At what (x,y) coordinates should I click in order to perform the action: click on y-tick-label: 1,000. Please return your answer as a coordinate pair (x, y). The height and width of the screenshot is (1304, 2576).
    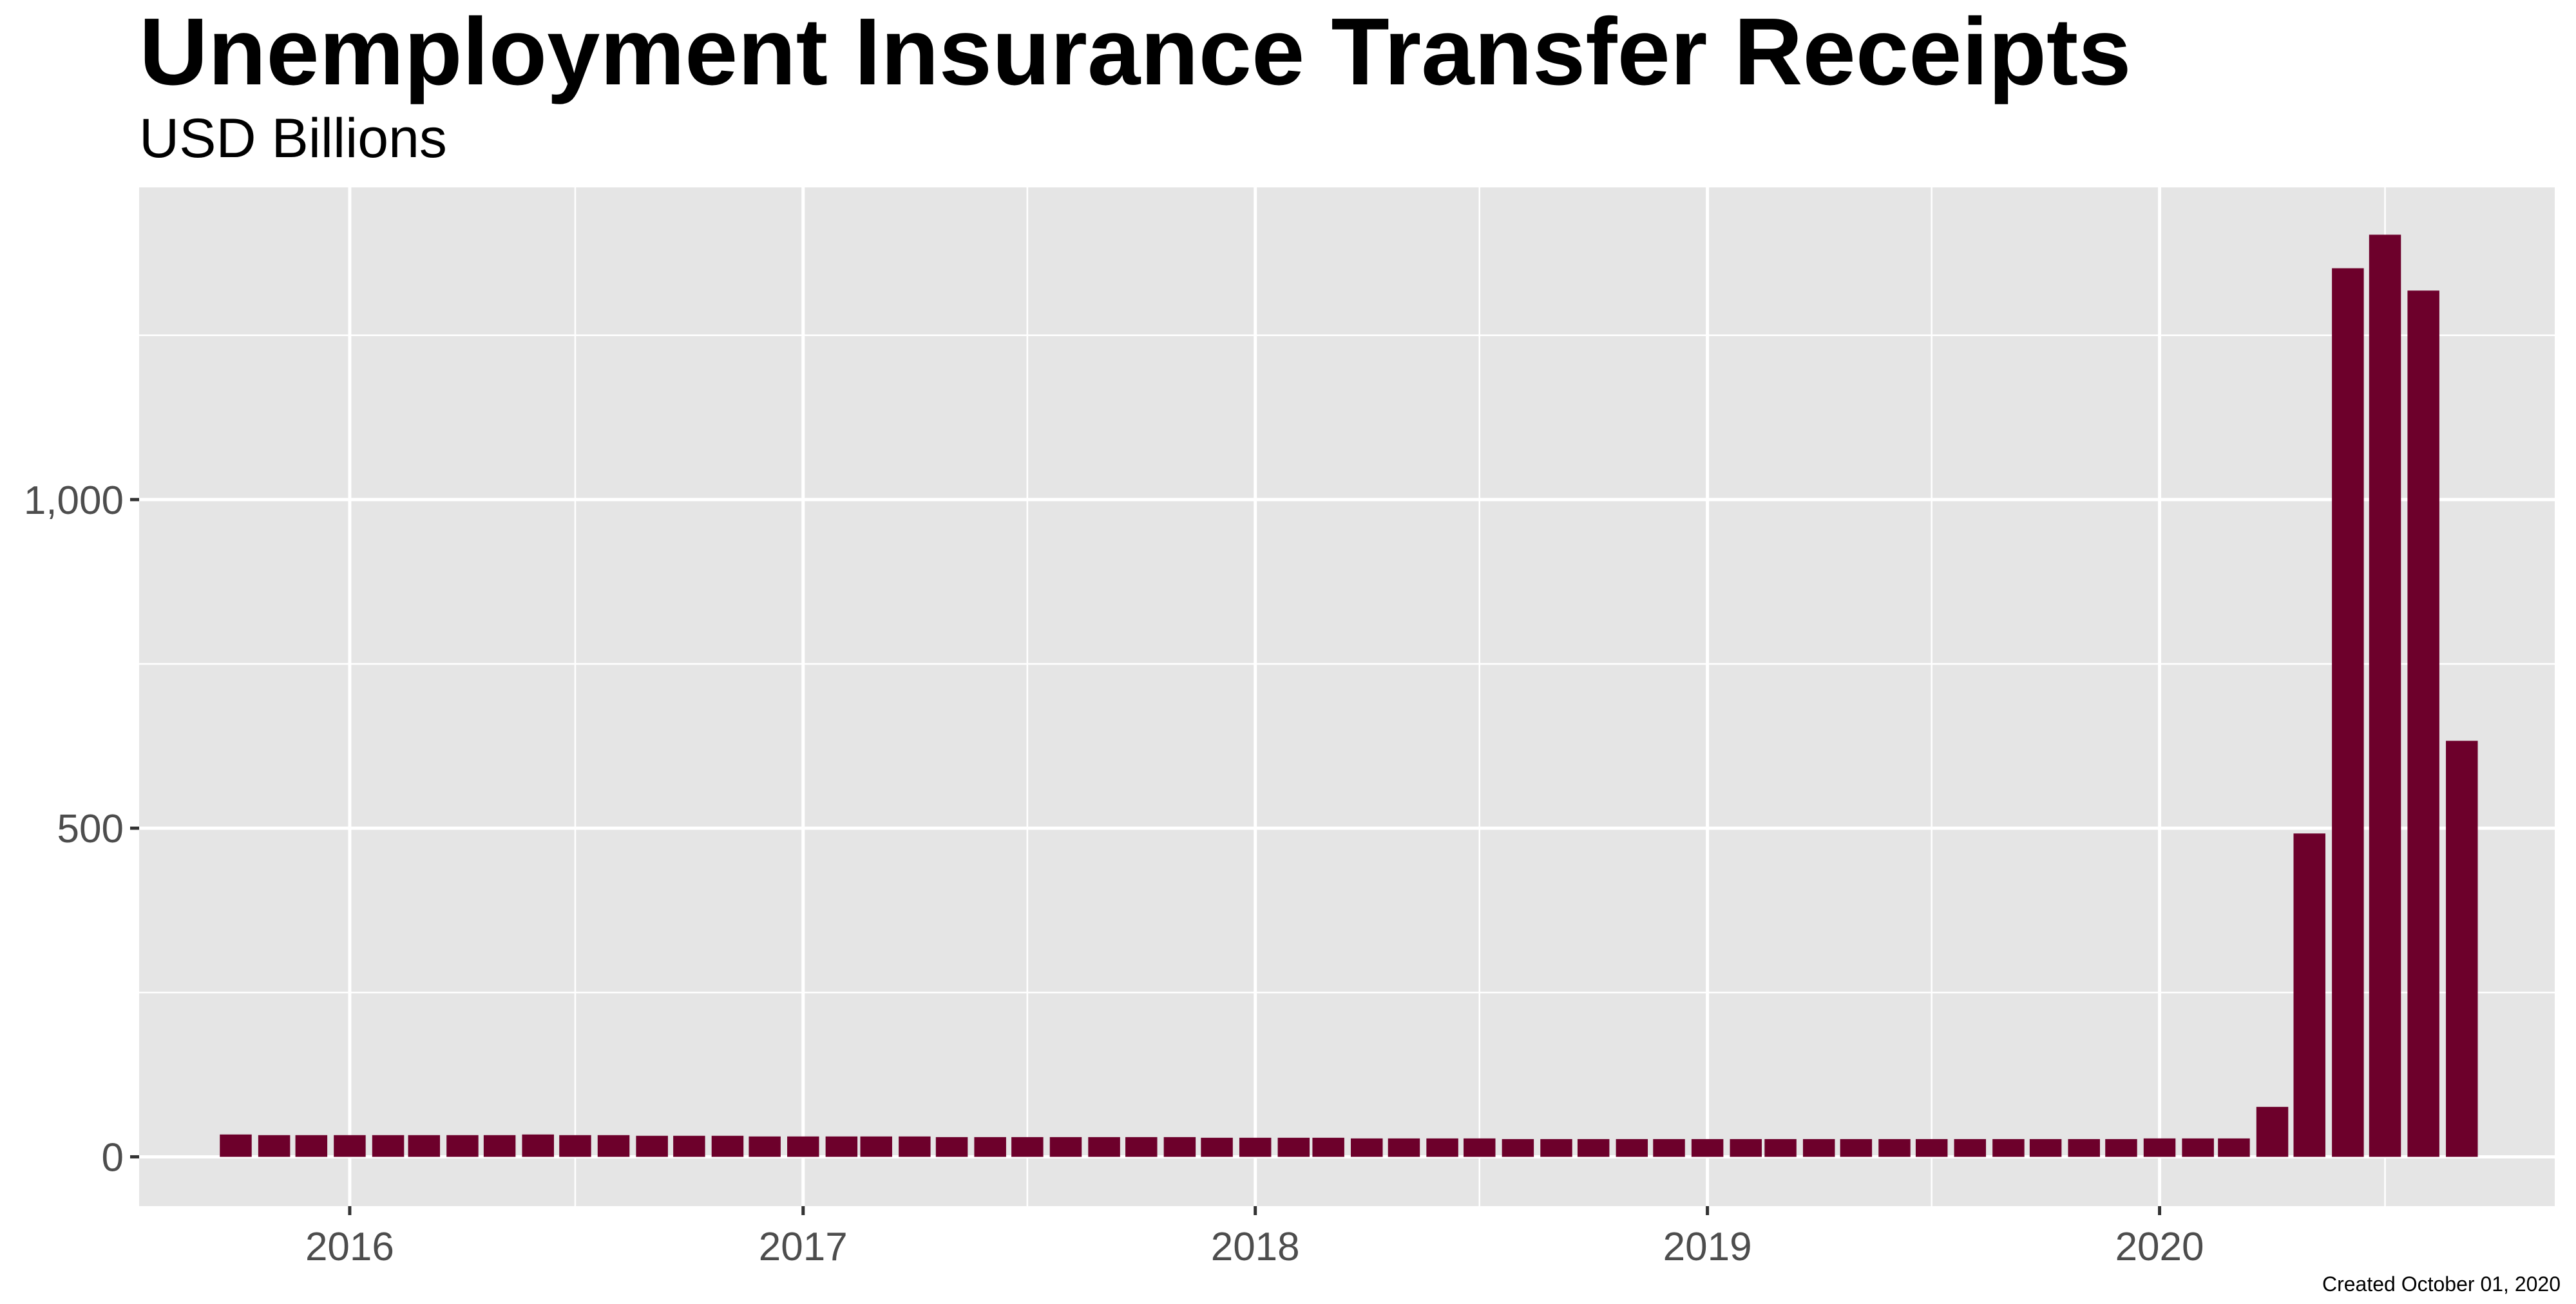
    Looking at the image, I should click on (74, 501).